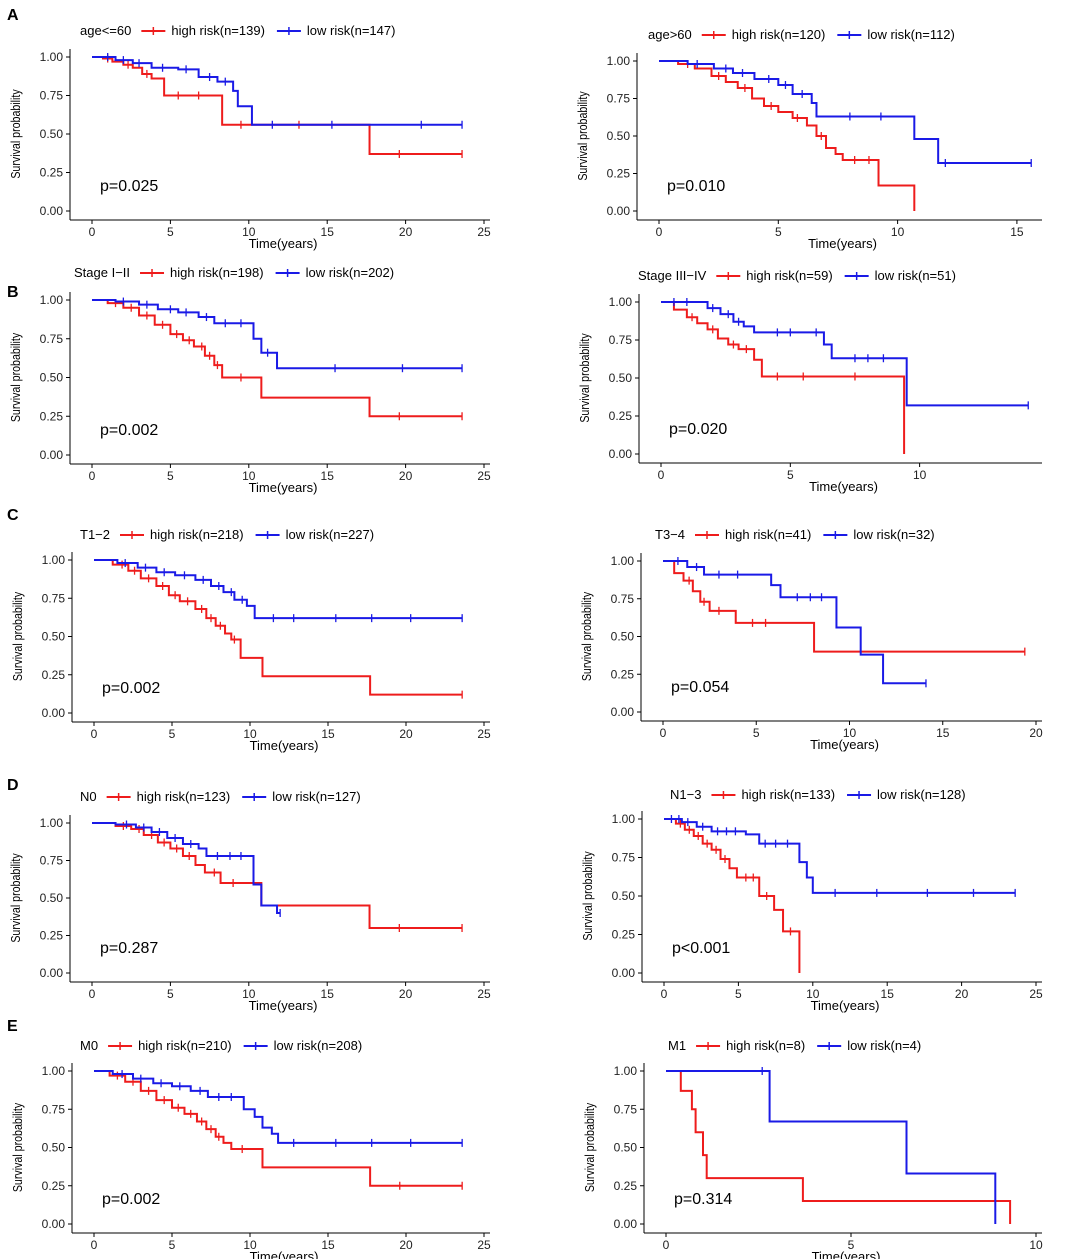  Describe the element at coordinates (884, 1045) in the screenshot. I see `legend-label-low-risk: low risk(n=4)` at that location.